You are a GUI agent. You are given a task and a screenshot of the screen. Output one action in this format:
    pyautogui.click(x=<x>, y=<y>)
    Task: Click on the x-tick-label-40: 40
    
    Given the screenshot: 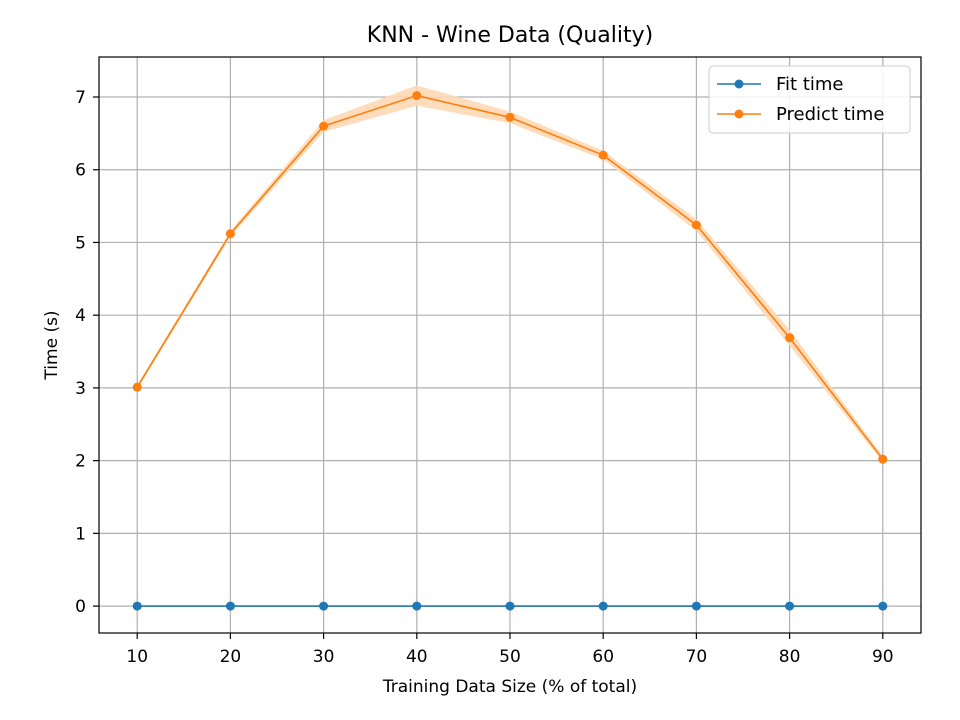 What is the action you would take?
    pyautogui.click(x=417, y=657)
    